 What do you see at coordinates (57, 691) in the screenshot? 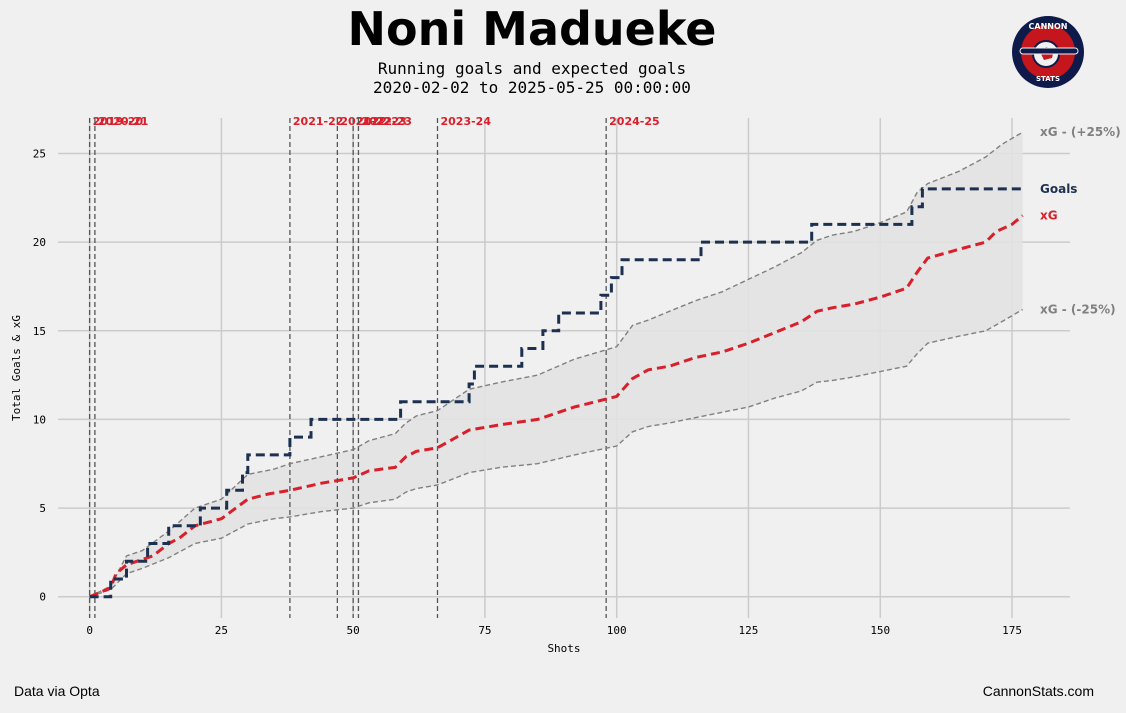
I see `data-source-note: Data via Opta` at bounding box center [57, 691].